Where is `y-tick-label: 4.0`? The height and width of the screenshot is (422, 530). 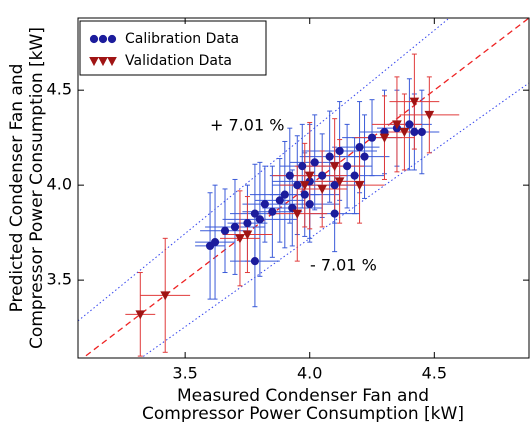 y-tick-label: 4.0 is located at coordinates (59, 184).